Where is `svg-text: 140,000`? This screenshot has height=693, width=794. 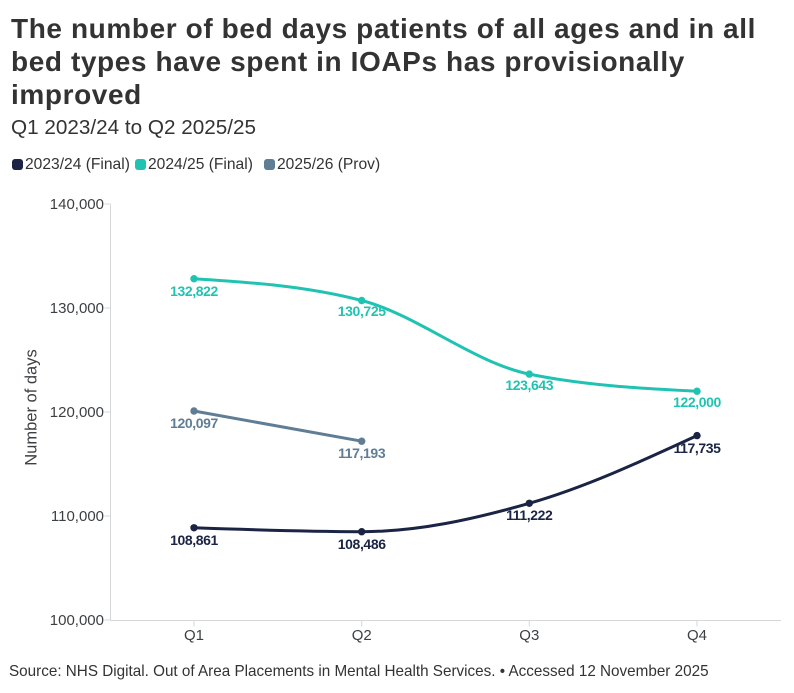 svg-text: 140,000 is located at coordinates (77, 204).